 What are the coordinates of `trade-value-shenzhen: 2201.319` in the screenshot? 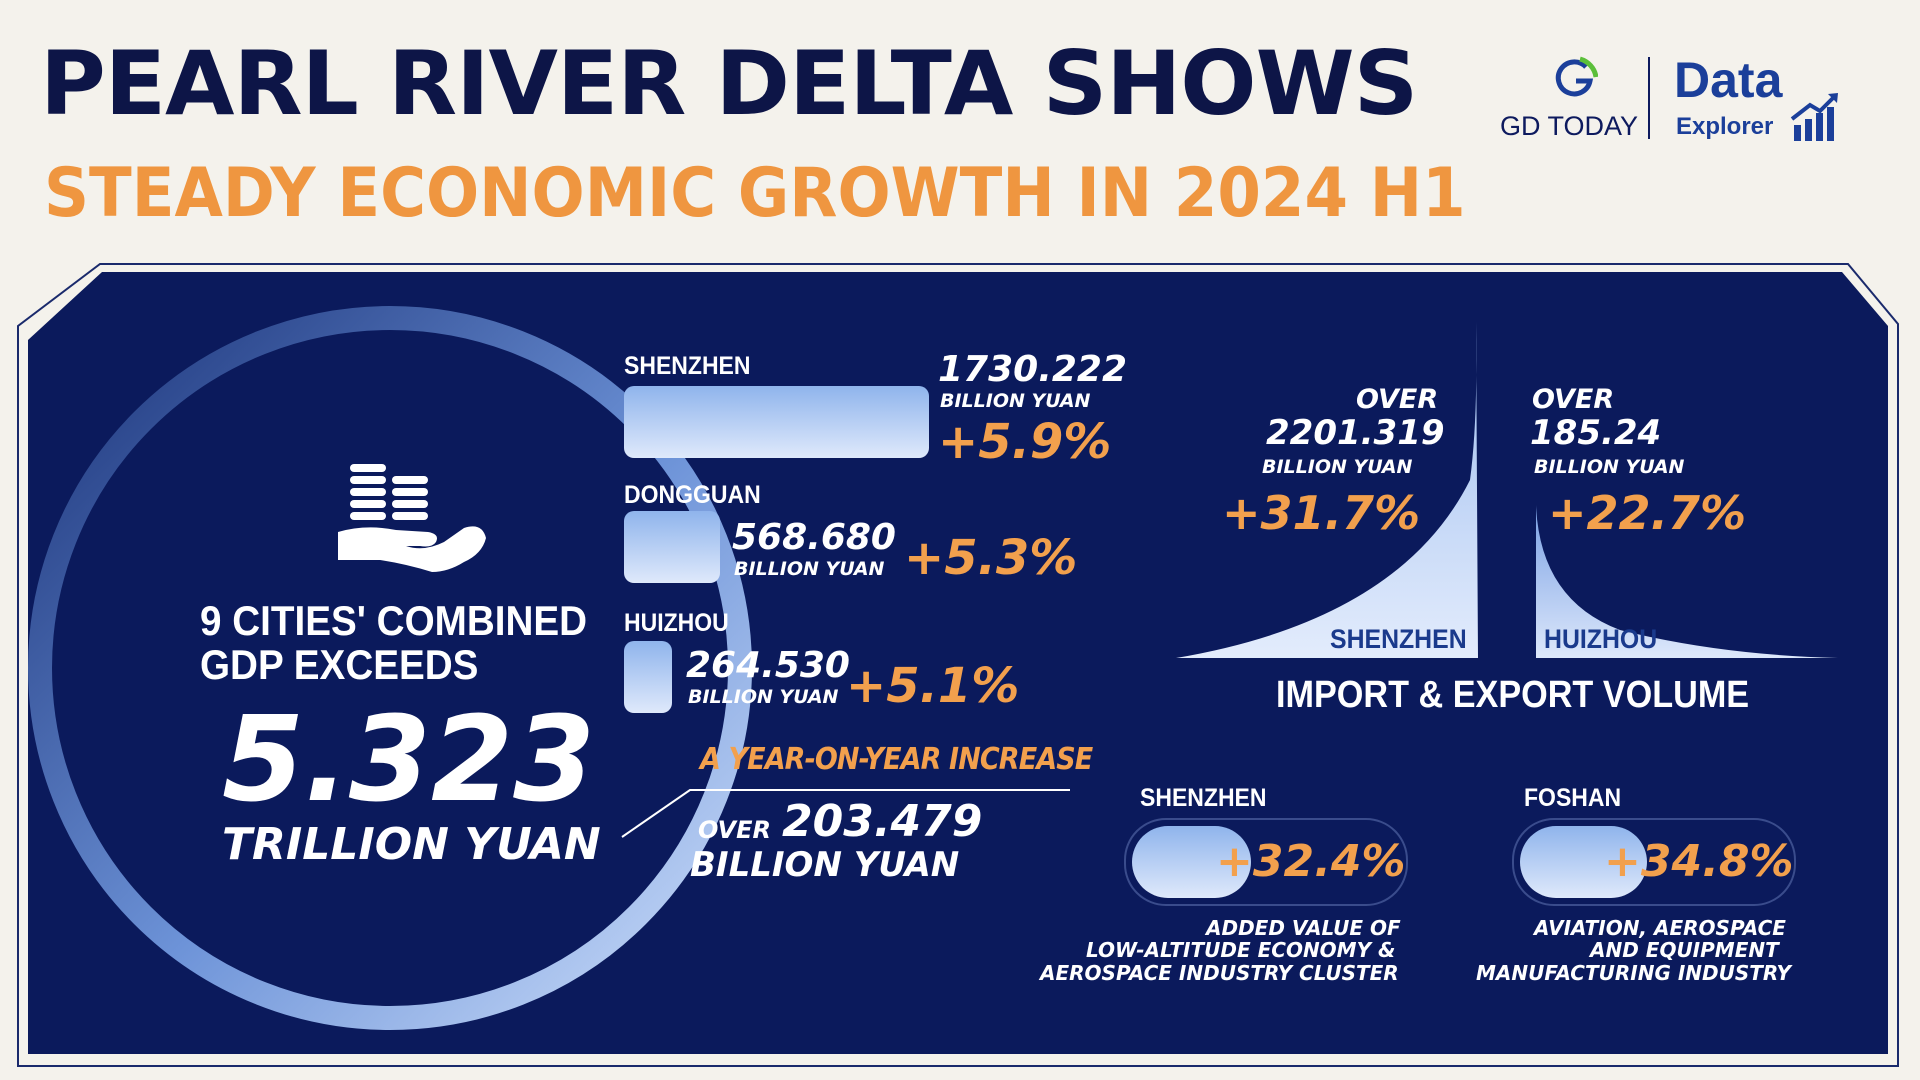 It's located at (1355, 433).